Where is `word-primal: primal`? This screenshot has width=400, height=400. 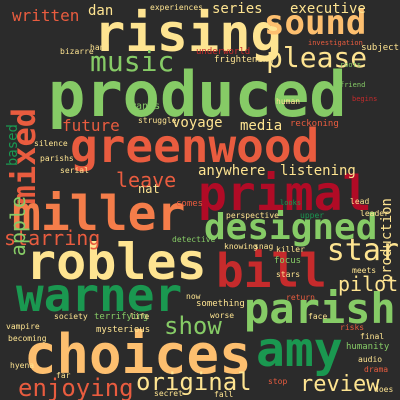
word-primal: primal is located at coordinates (285, 194).